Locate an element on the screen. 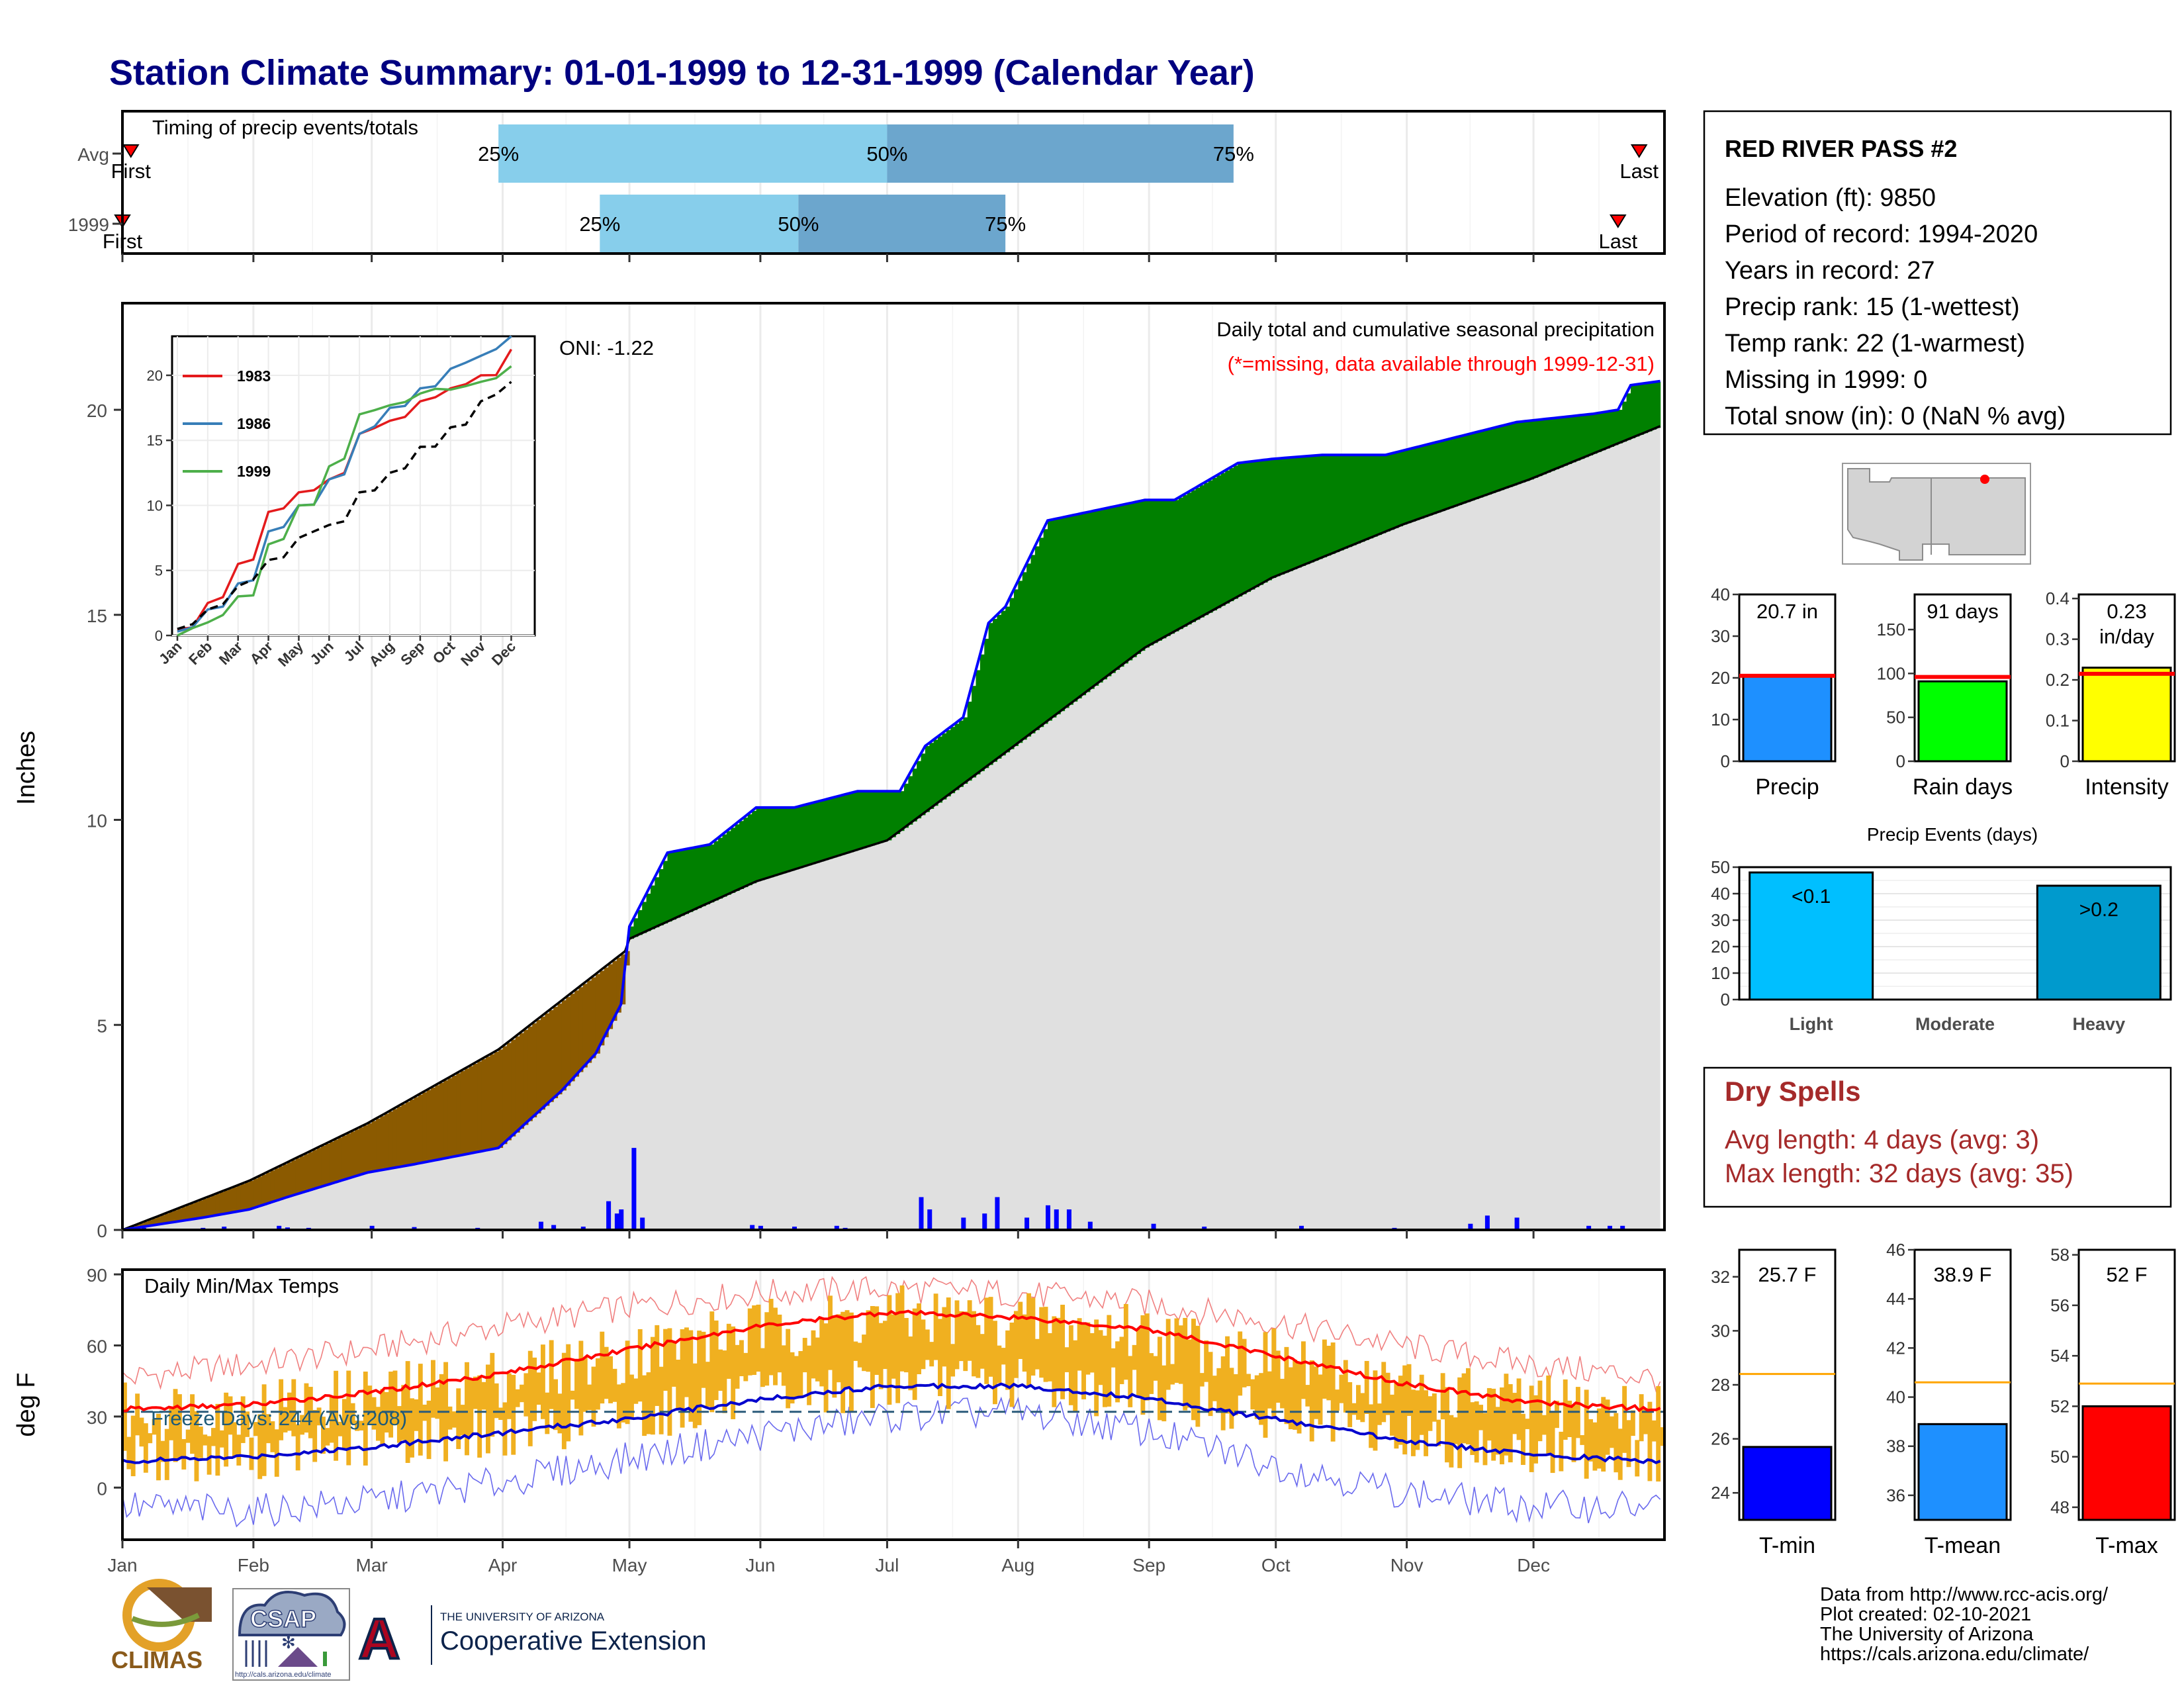 The height and width of the screenshot is (1688, 2184). station-line: Missing in 1999: 0 is located at coordinates (1826, 380).